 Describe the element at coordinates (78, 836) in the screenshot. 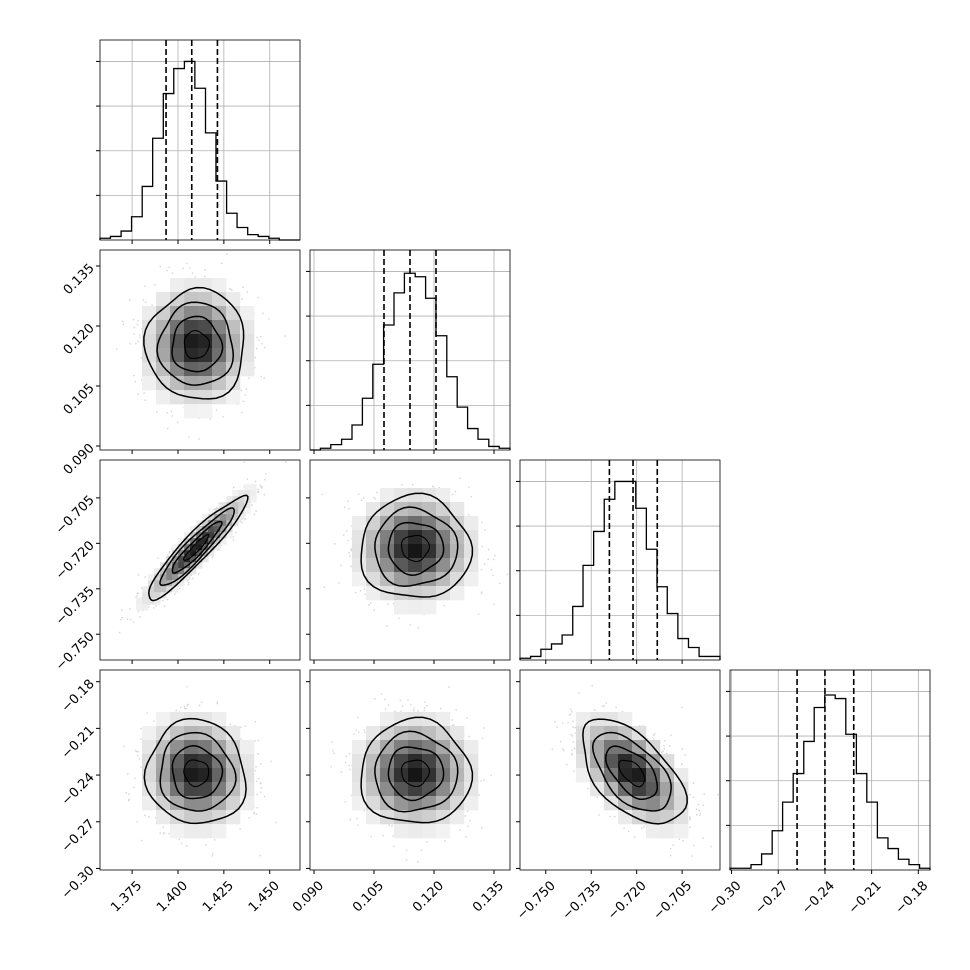

I see `y-tick-label: −0.27` at that location.